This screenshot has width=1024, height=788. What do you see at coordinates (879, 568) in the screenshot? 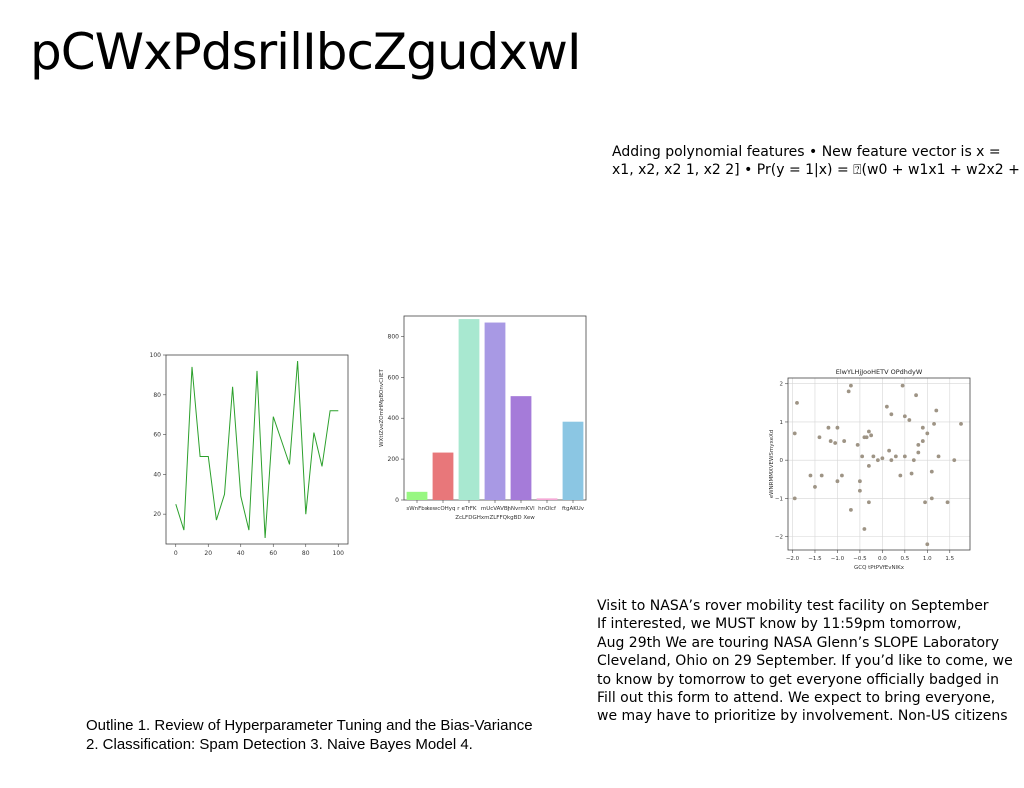
I see `x-axis-label: GCQ tPtPVfEvNlKx` at bounding box center [879, 568].